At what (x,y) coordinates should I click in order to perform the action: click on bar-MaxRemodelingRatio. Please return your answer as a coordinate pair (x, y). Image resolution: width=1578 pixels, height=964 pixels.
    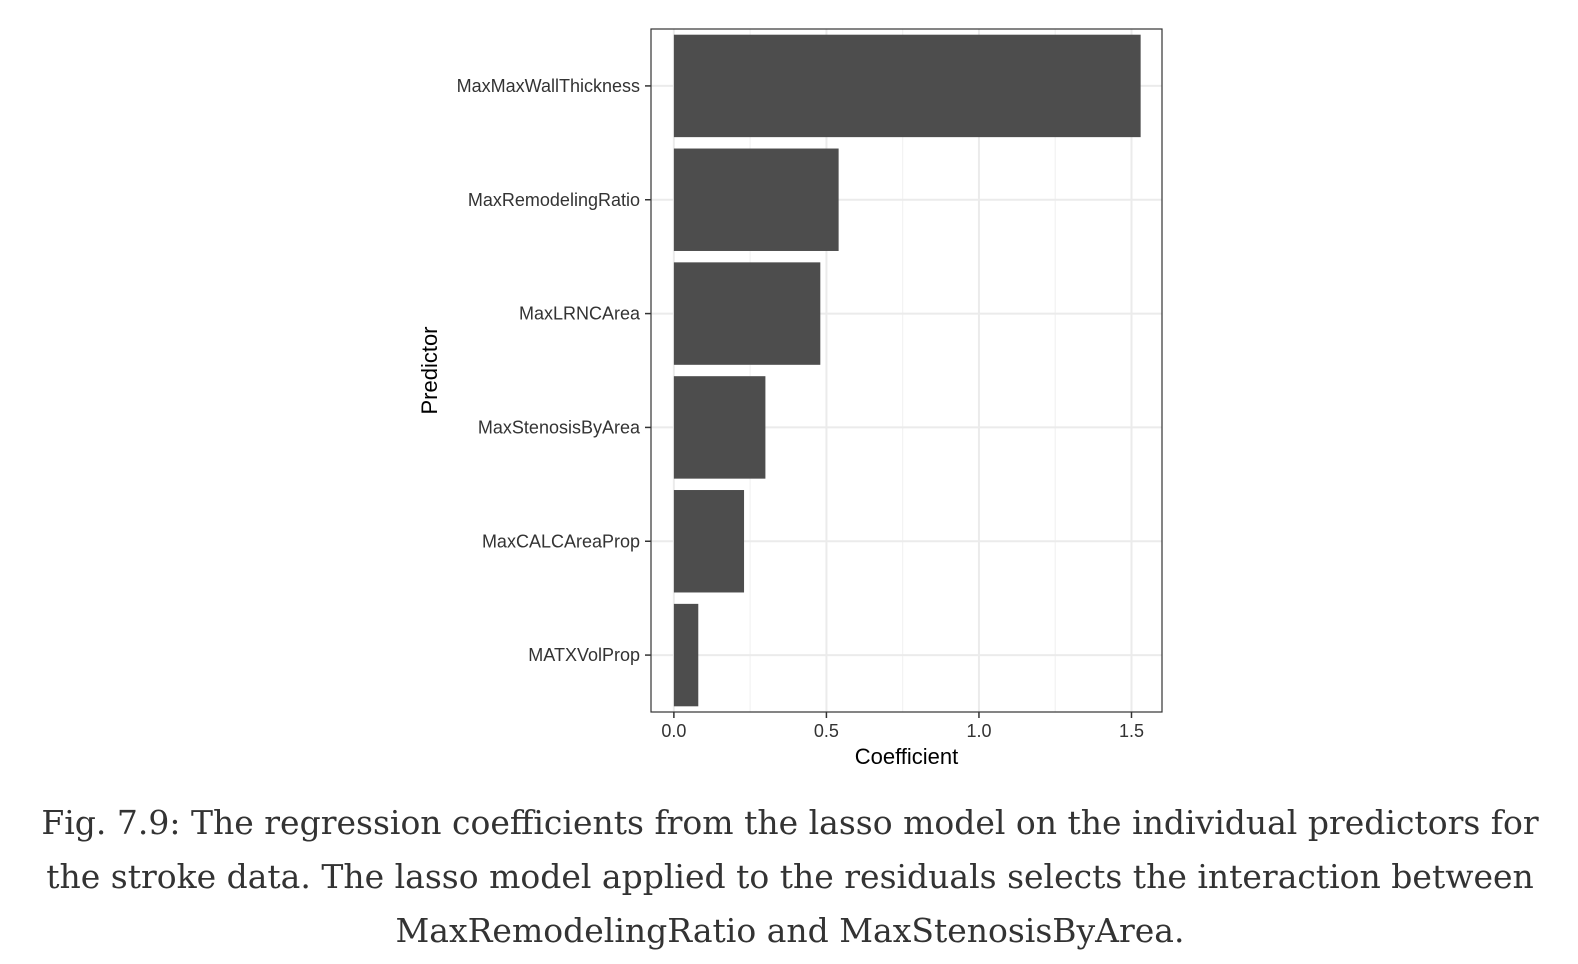
    Looking at the image, I should click on (756, 199).